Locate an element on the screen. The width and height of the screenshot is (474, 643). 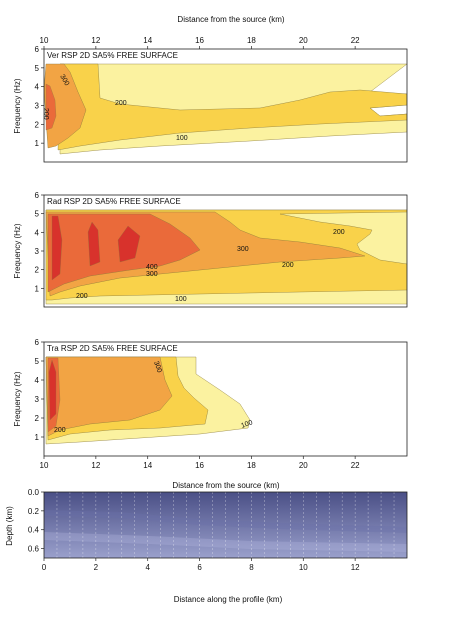
rad-yaxis-label: Frequency (Hz) is located at coordinates (17, 250).